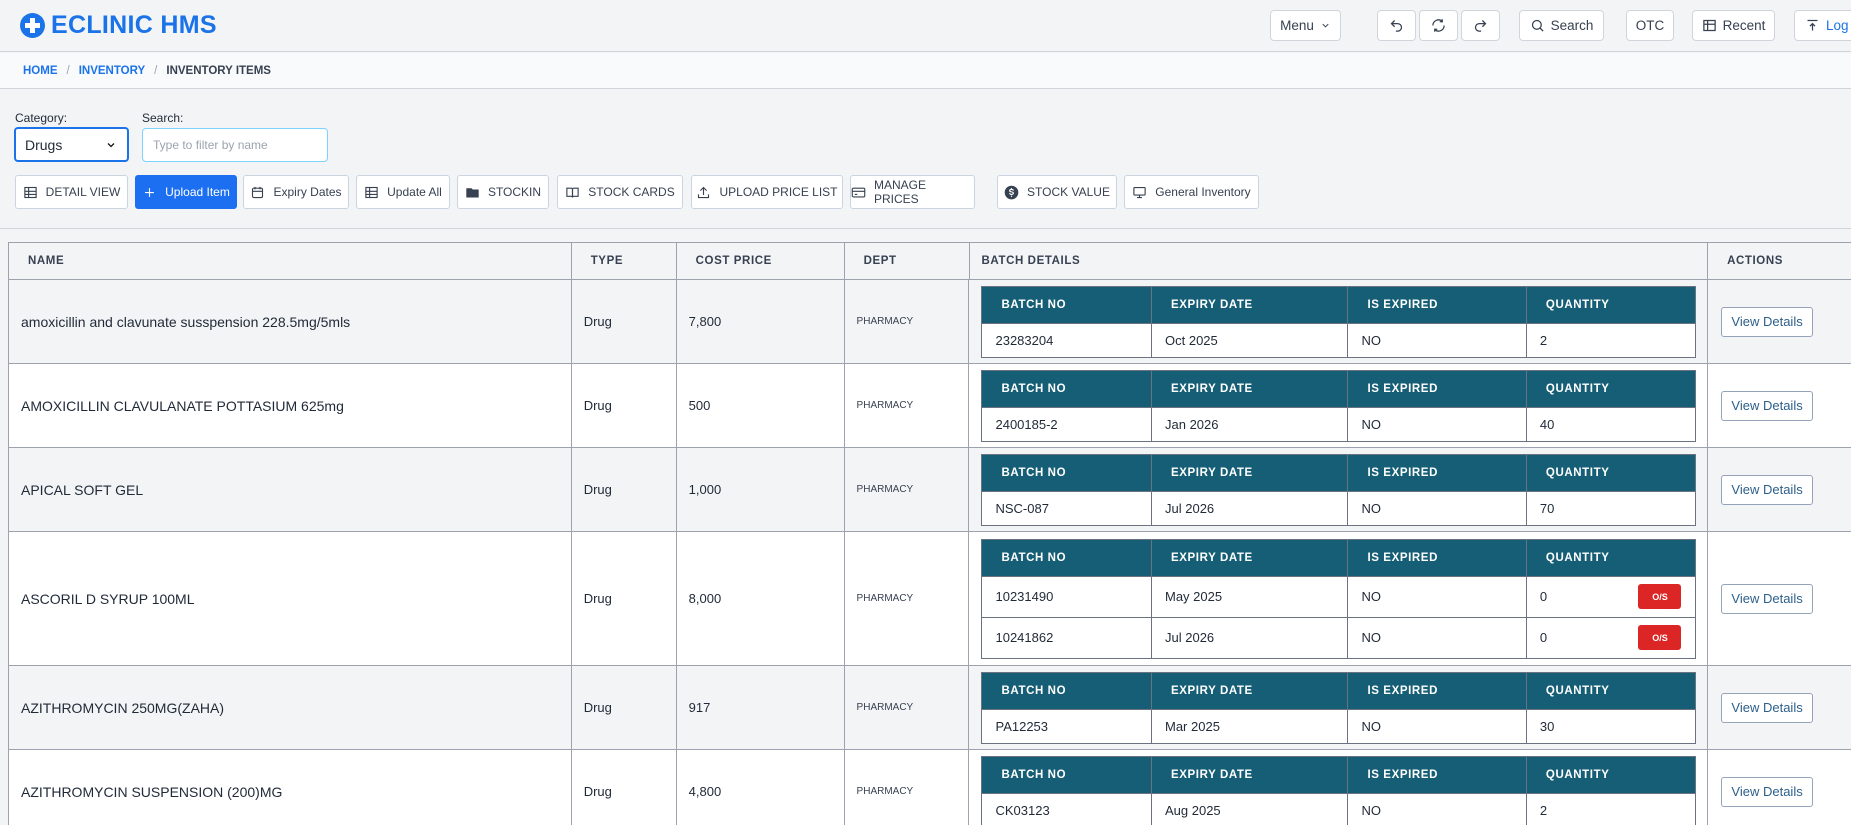 This screenshot has width=1851, height=825. I want to click on stock-cards-button: STOCK CARDS, so click(620, 192).